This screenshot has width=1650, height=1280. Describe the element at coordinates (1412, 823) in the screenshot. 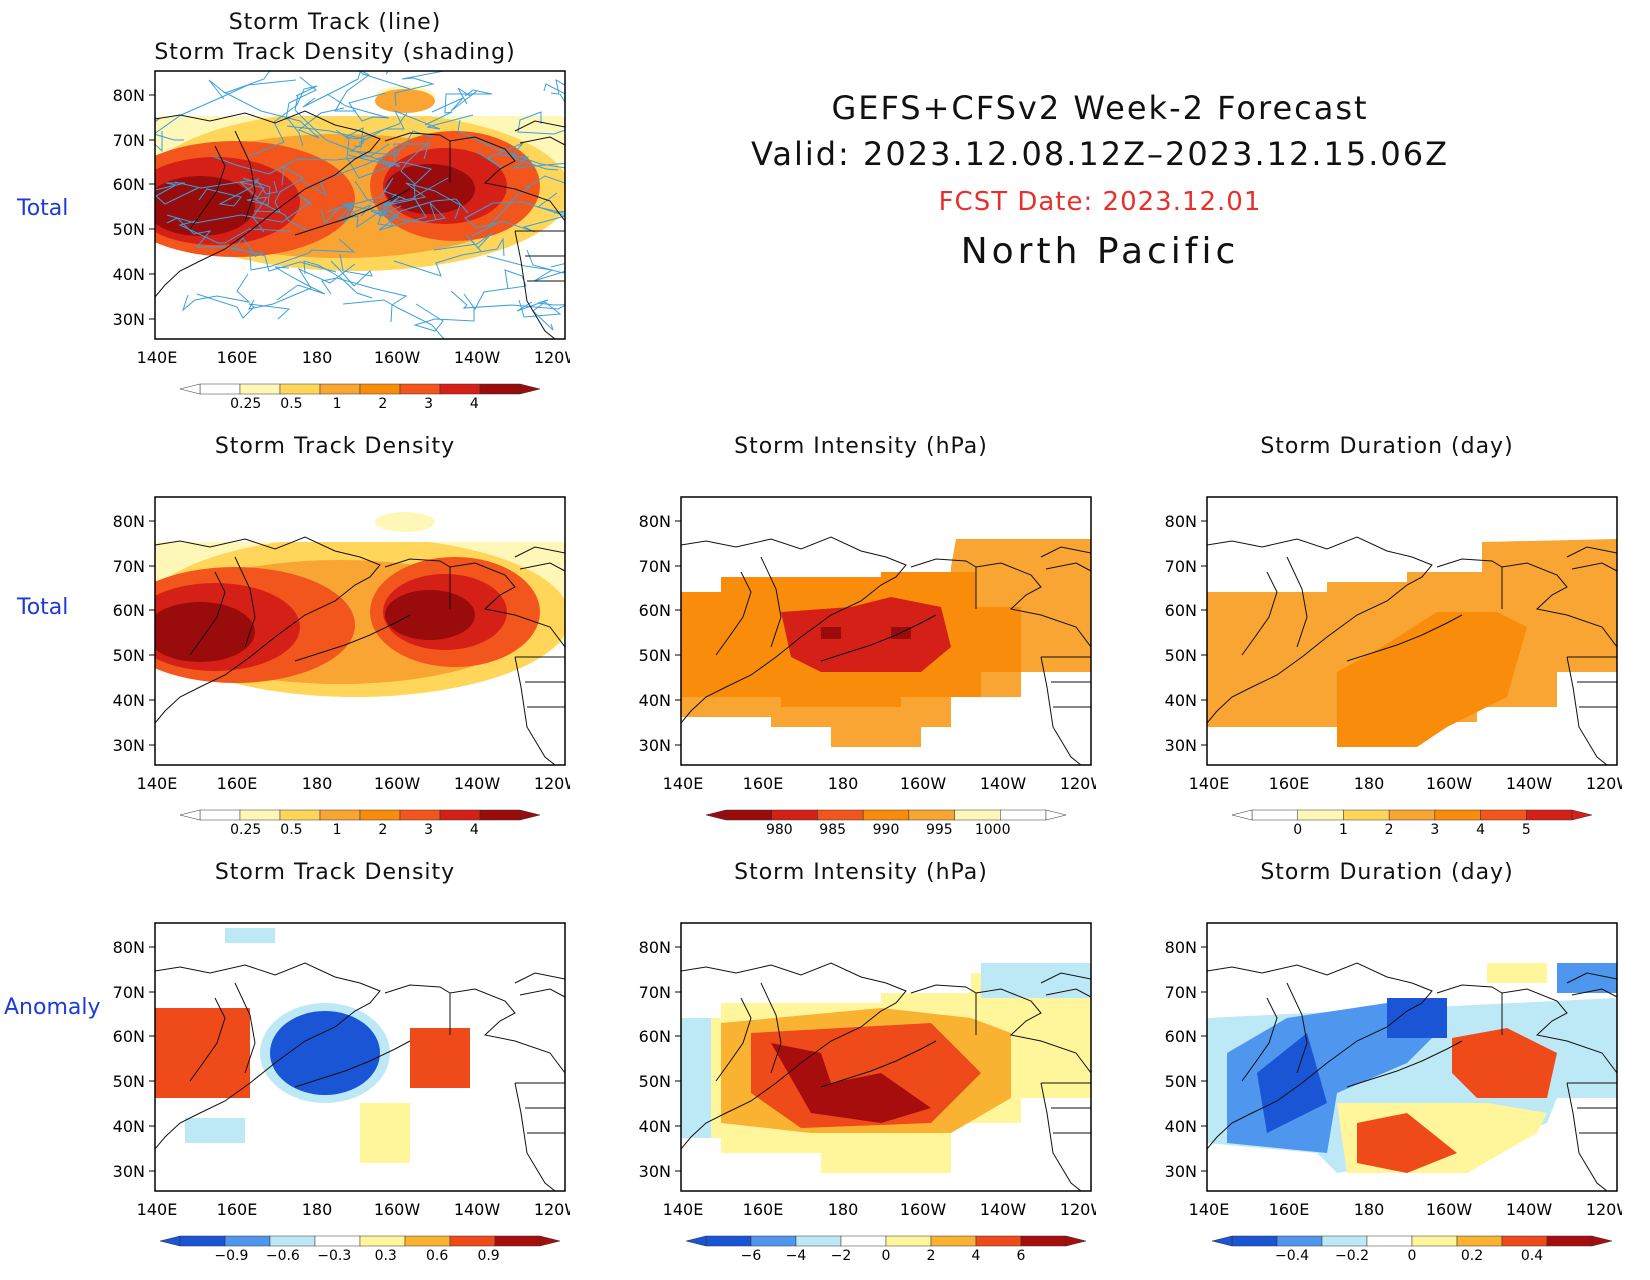

I see `colorbar: 0 1 2 3 4 5` at that location.